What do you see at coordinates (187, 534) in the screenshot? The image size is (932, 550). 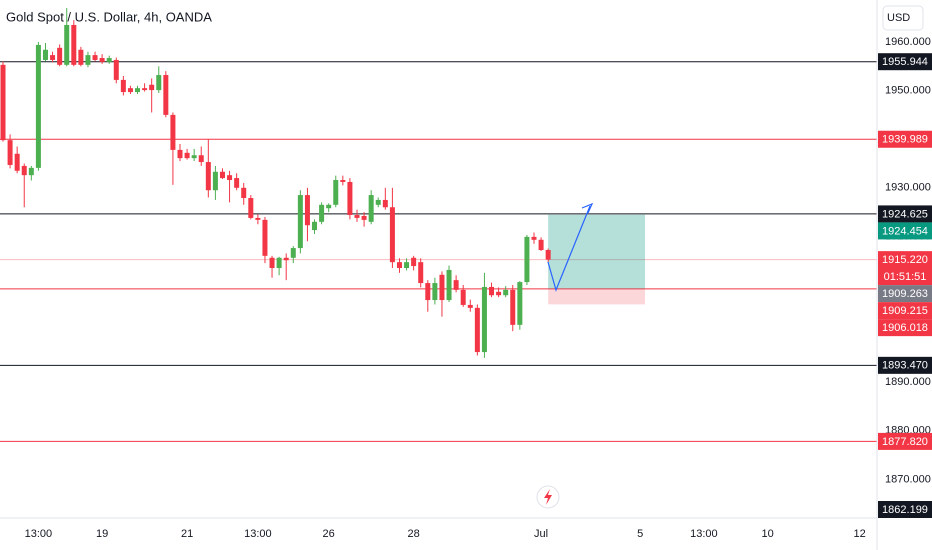 I see `x-tick-label: 21` at bounding box center [187, 534].